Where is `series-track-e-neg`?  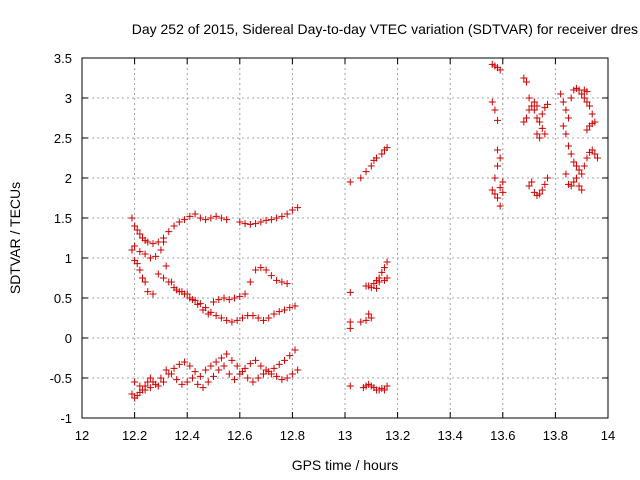
series-track-e-neg is located at coordinates (216, 375).